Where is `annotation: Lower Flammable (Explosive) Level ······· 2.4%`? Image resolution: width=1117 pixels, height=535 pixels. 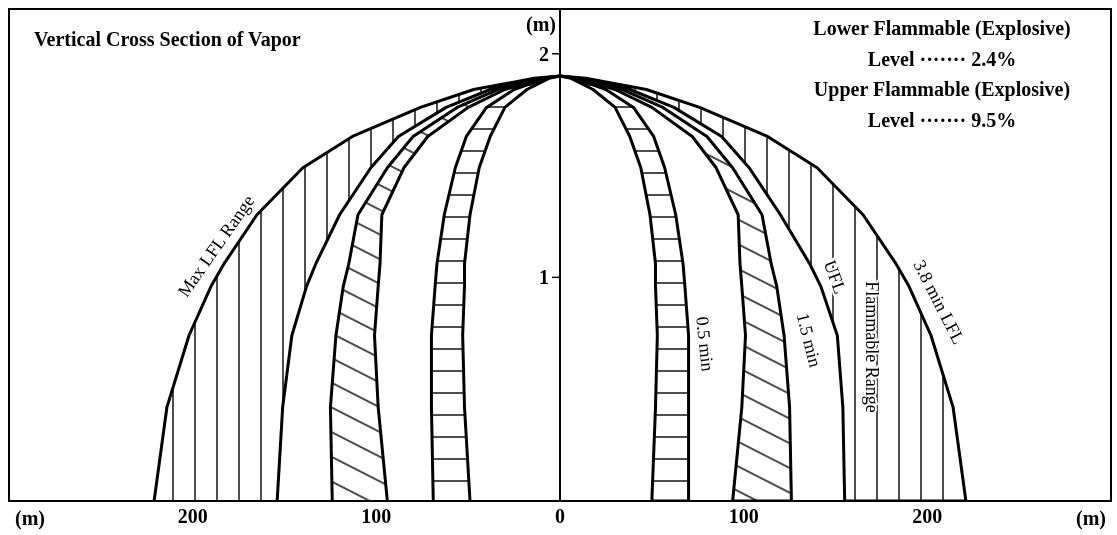 annotation: Lower Flammable (Explosive) Level ······· 2.4% is located at coordinates (942, 43).